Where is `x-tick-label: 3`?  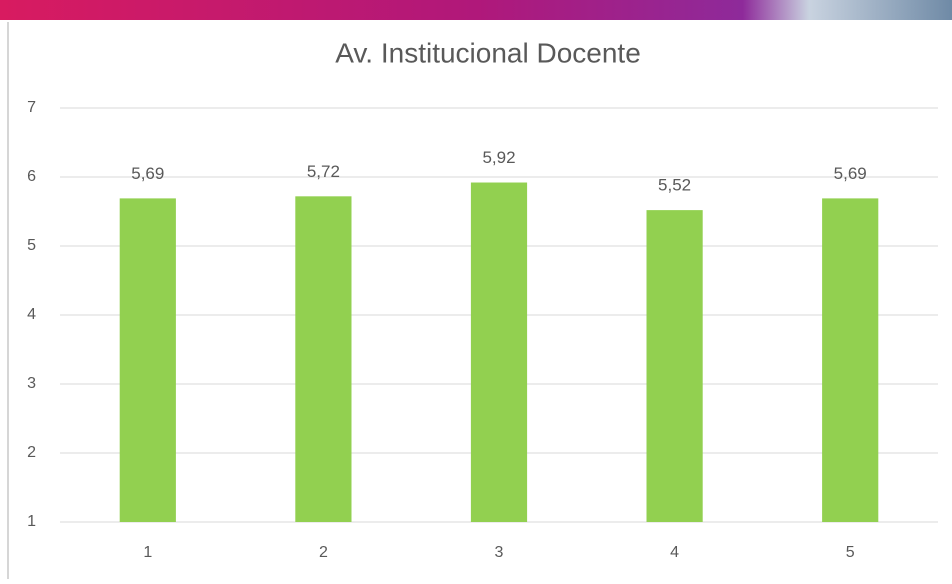
x-tick-label: 3 is located at coordinates (499, 552).